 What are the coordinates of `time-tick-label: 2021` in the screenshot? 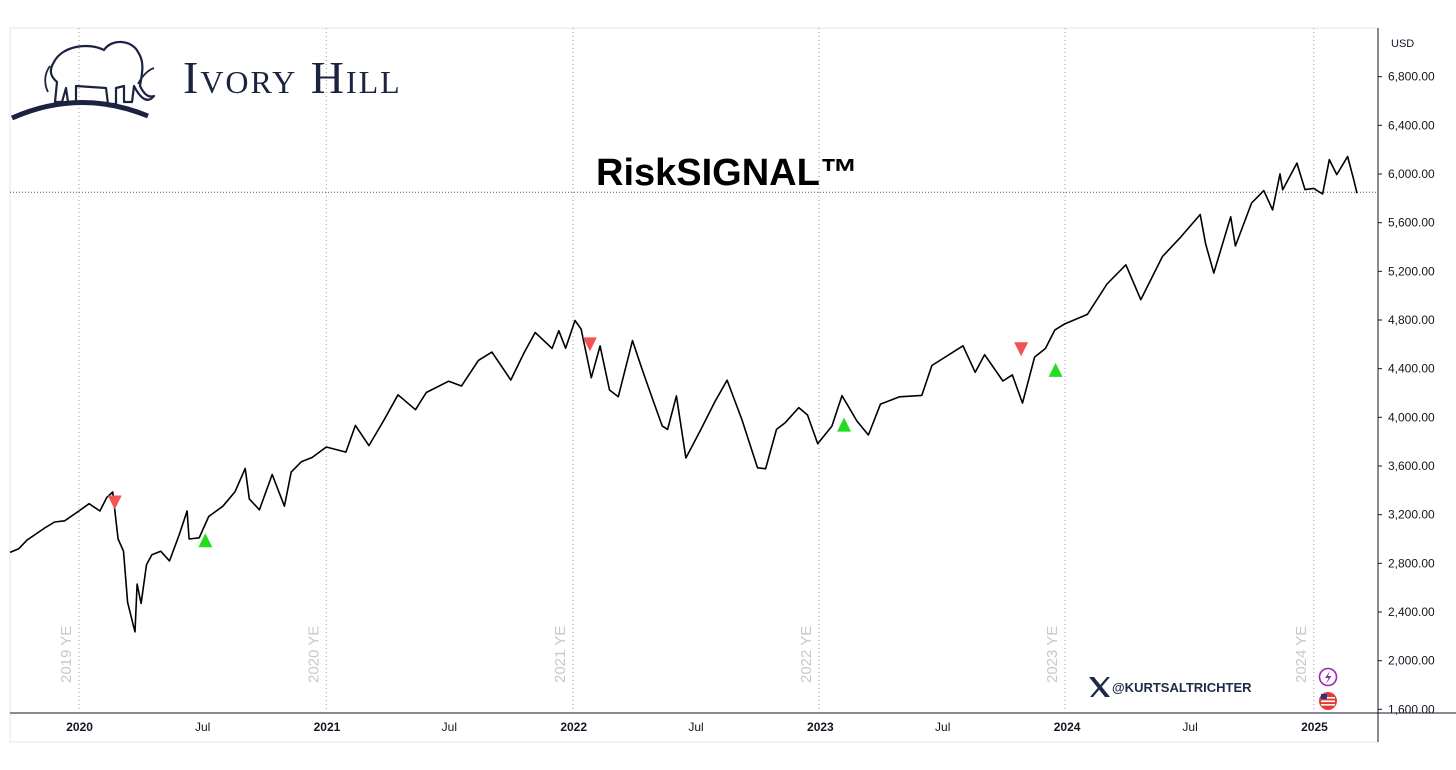 It's located at (327, 727).